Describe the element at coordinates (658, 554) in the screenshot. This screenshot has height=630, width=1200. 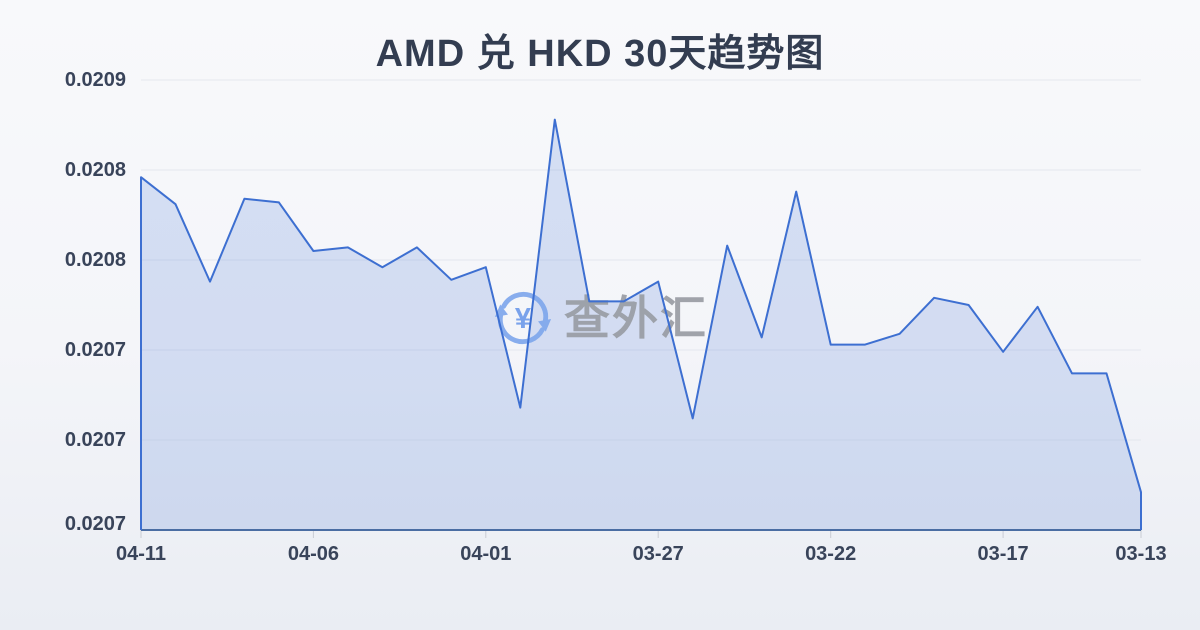
I see `x-tick-label: 03-27` at that location.